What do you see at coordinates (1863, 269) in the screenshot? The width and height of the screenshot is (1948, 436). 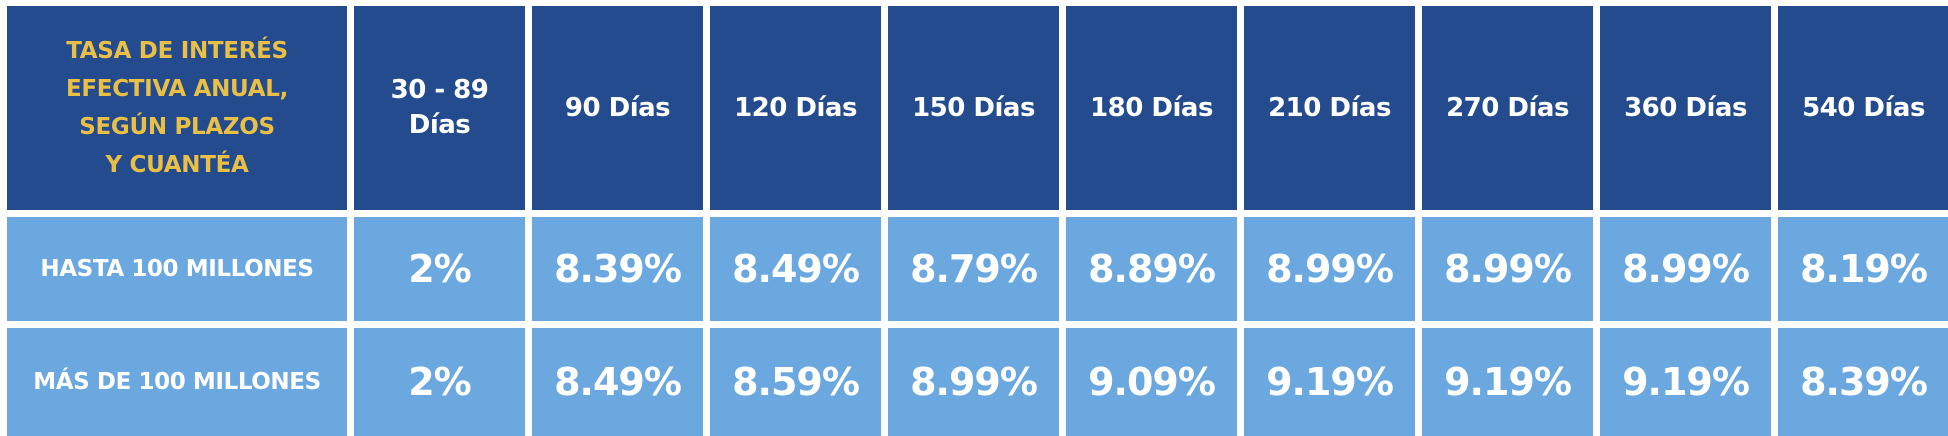 I see `rate-cell-up-to-100-million-540-days: 8.19%` at bounding box center [1863, 269].